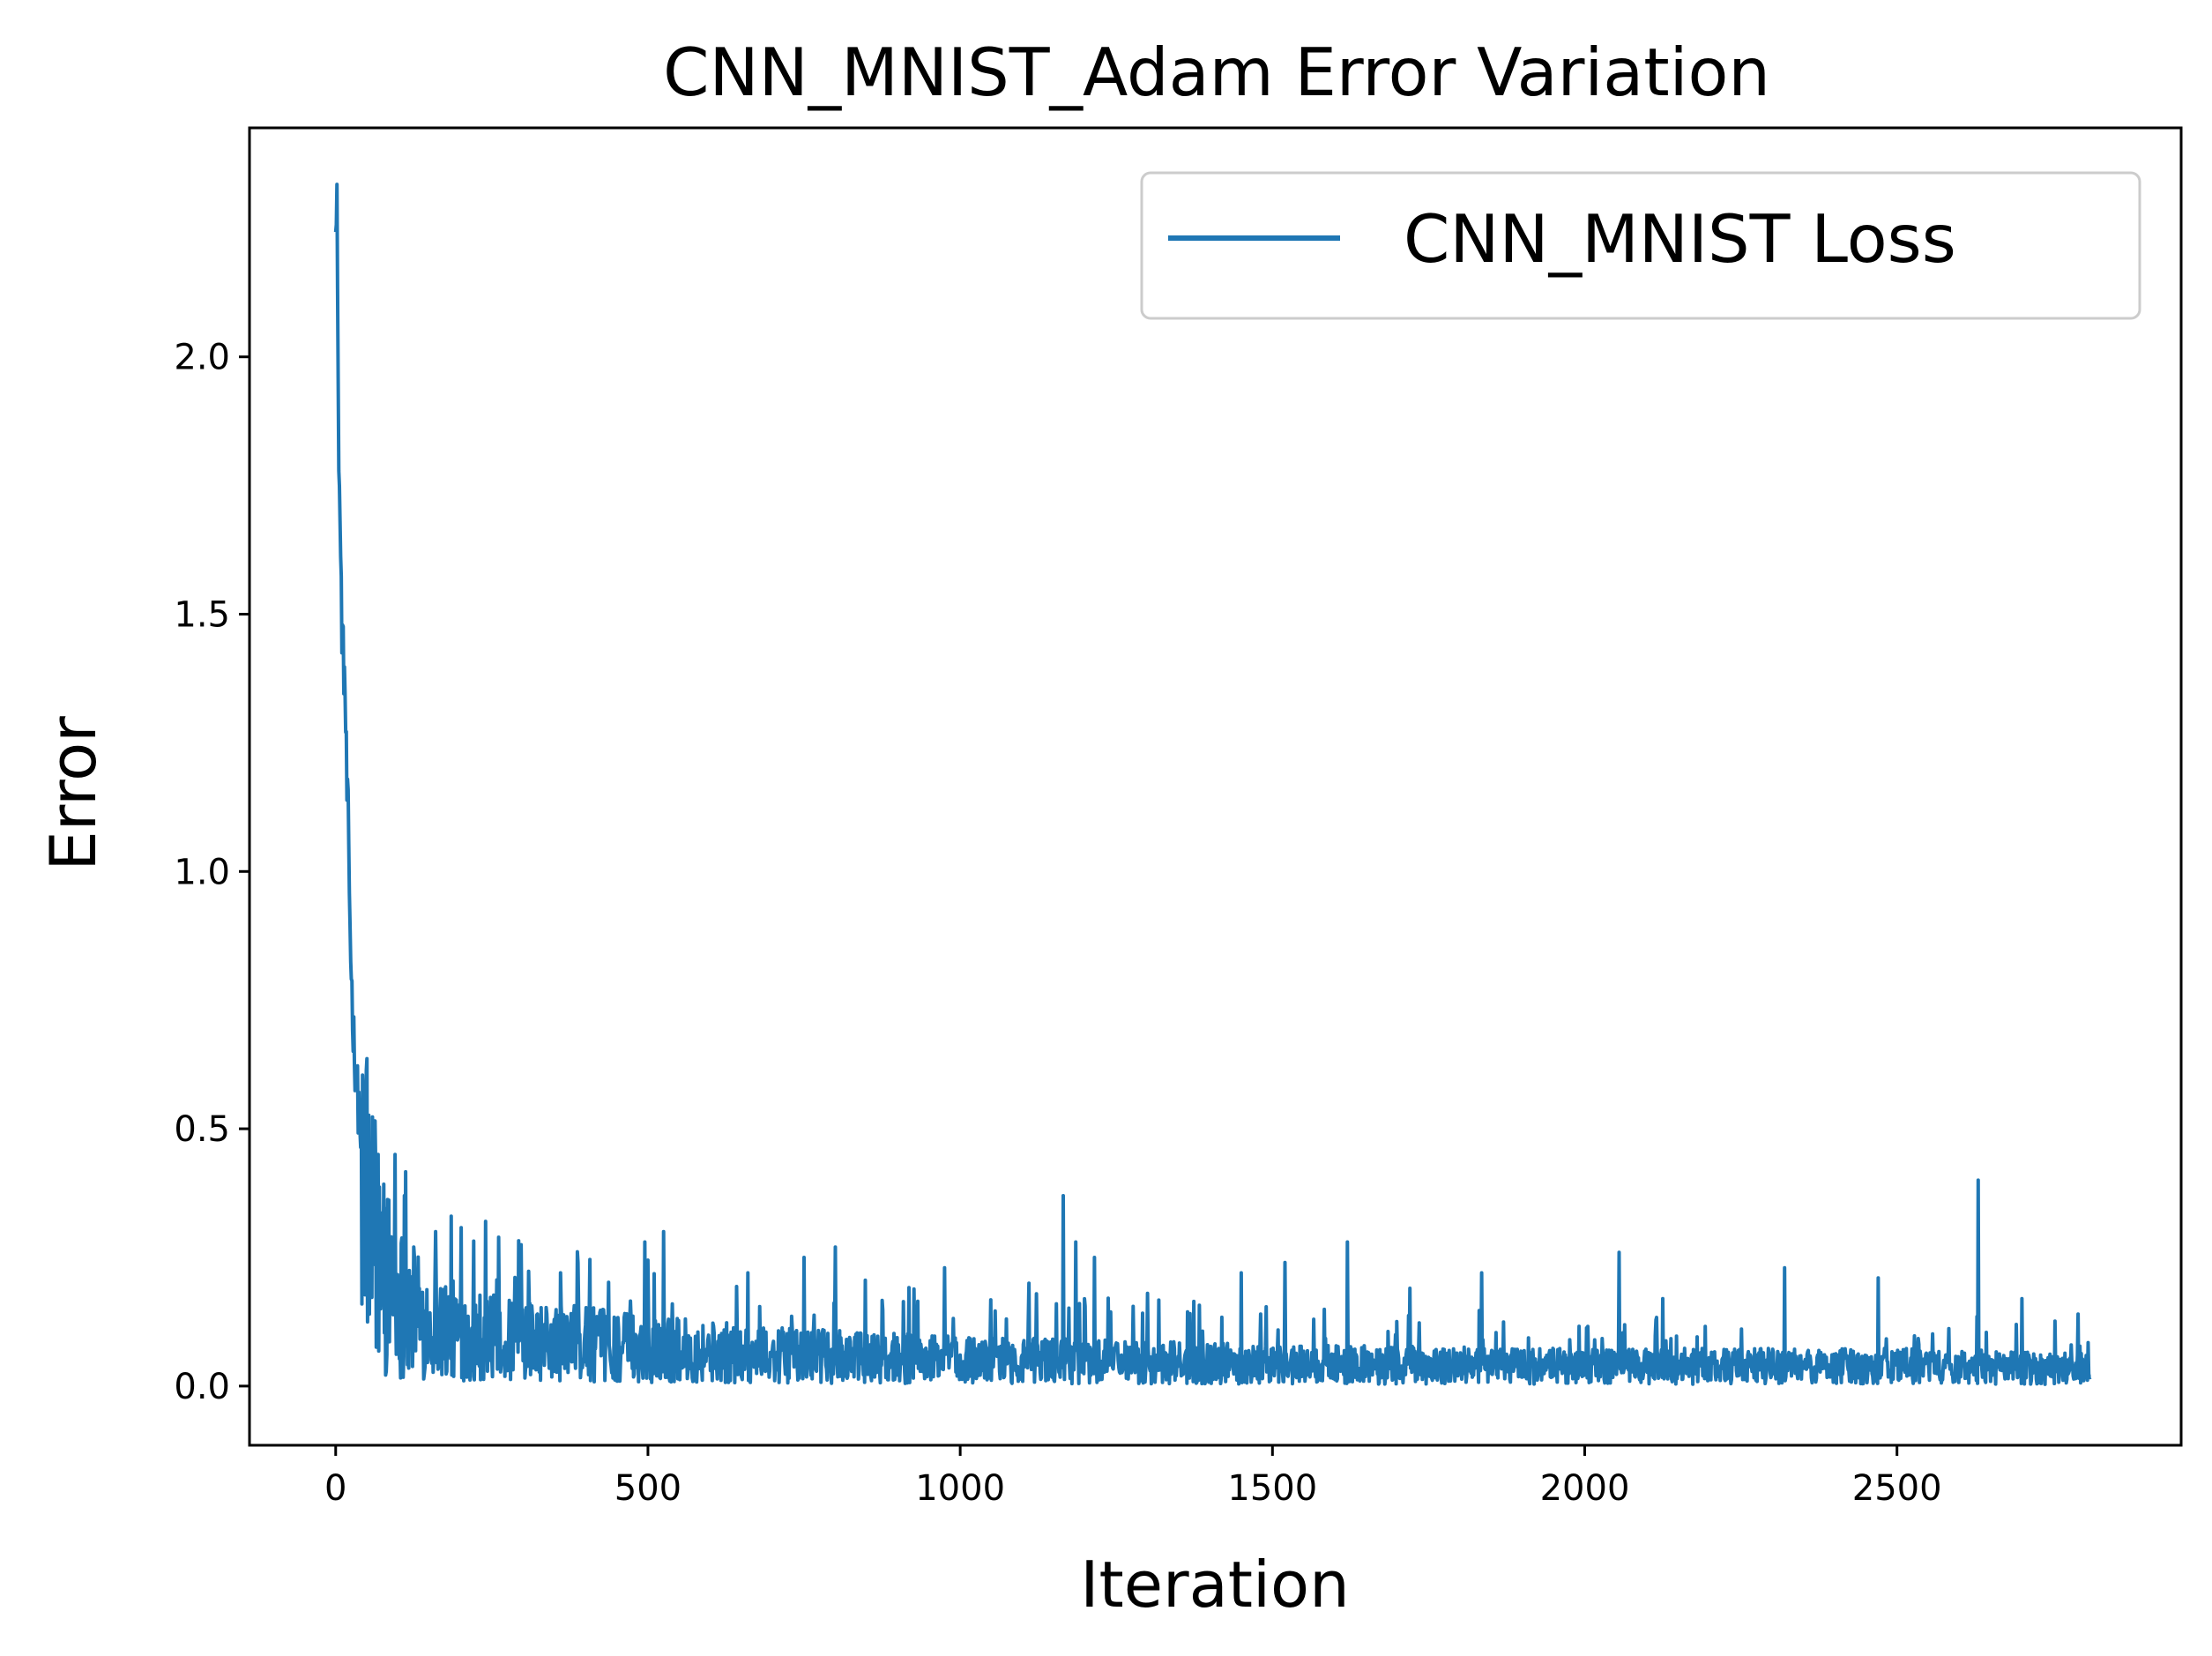 The image size is (2212, 1656). I want to click on y-axis-label: Error, so click(73, 793).